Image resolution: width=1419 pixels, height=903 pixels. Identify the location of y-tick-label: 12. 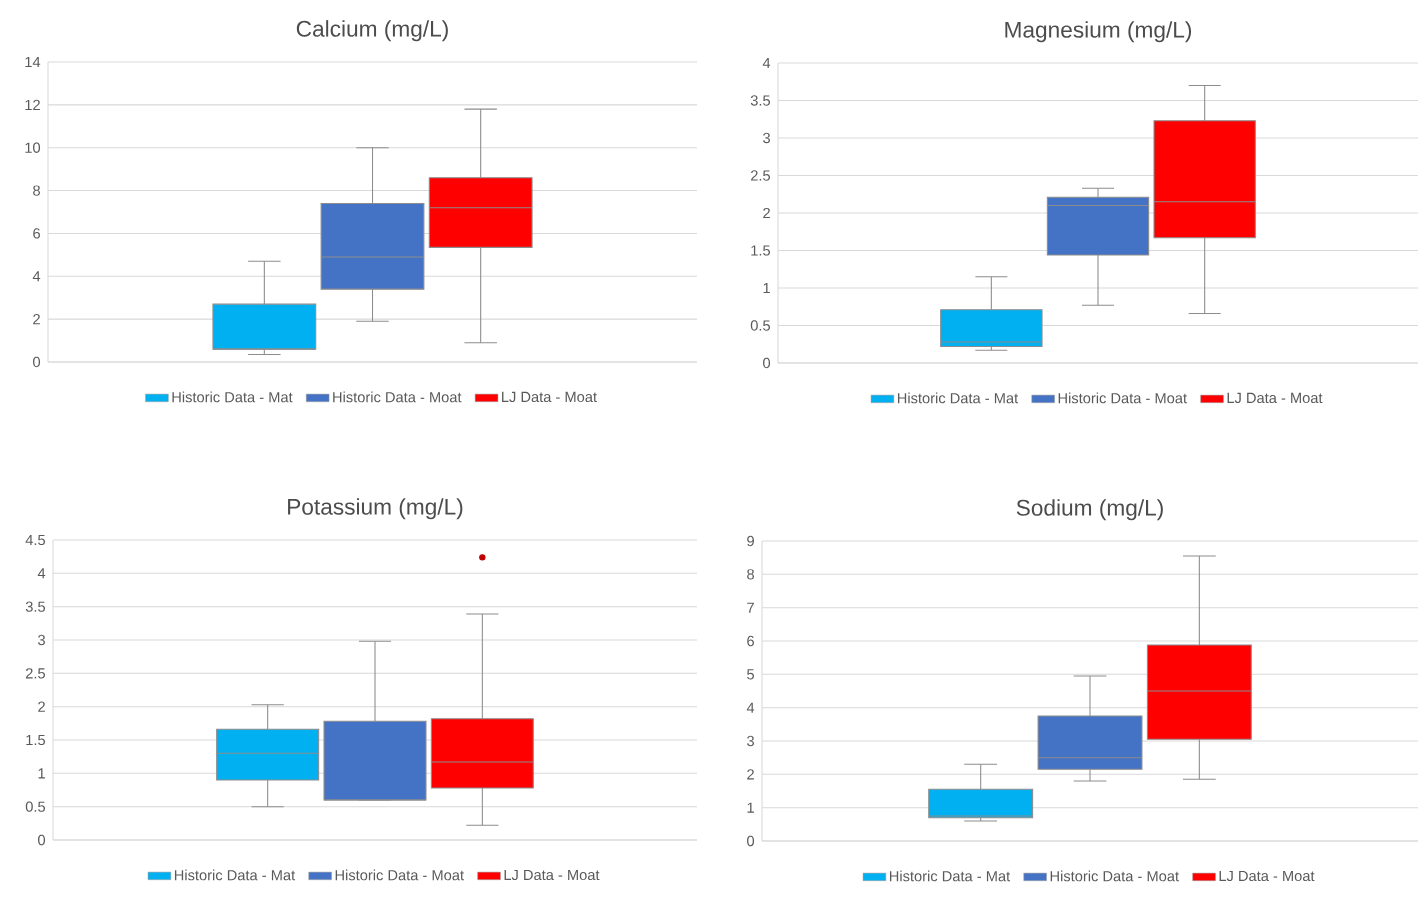
(32, 104).